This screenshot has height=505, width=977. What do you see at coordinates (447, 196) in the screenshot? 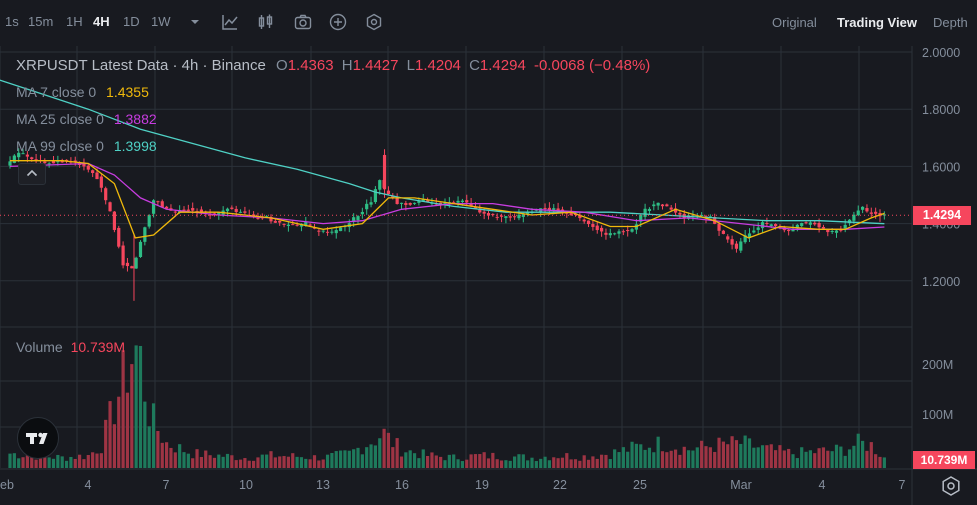
I see `ma25-line` at bounding box center [447, 196].